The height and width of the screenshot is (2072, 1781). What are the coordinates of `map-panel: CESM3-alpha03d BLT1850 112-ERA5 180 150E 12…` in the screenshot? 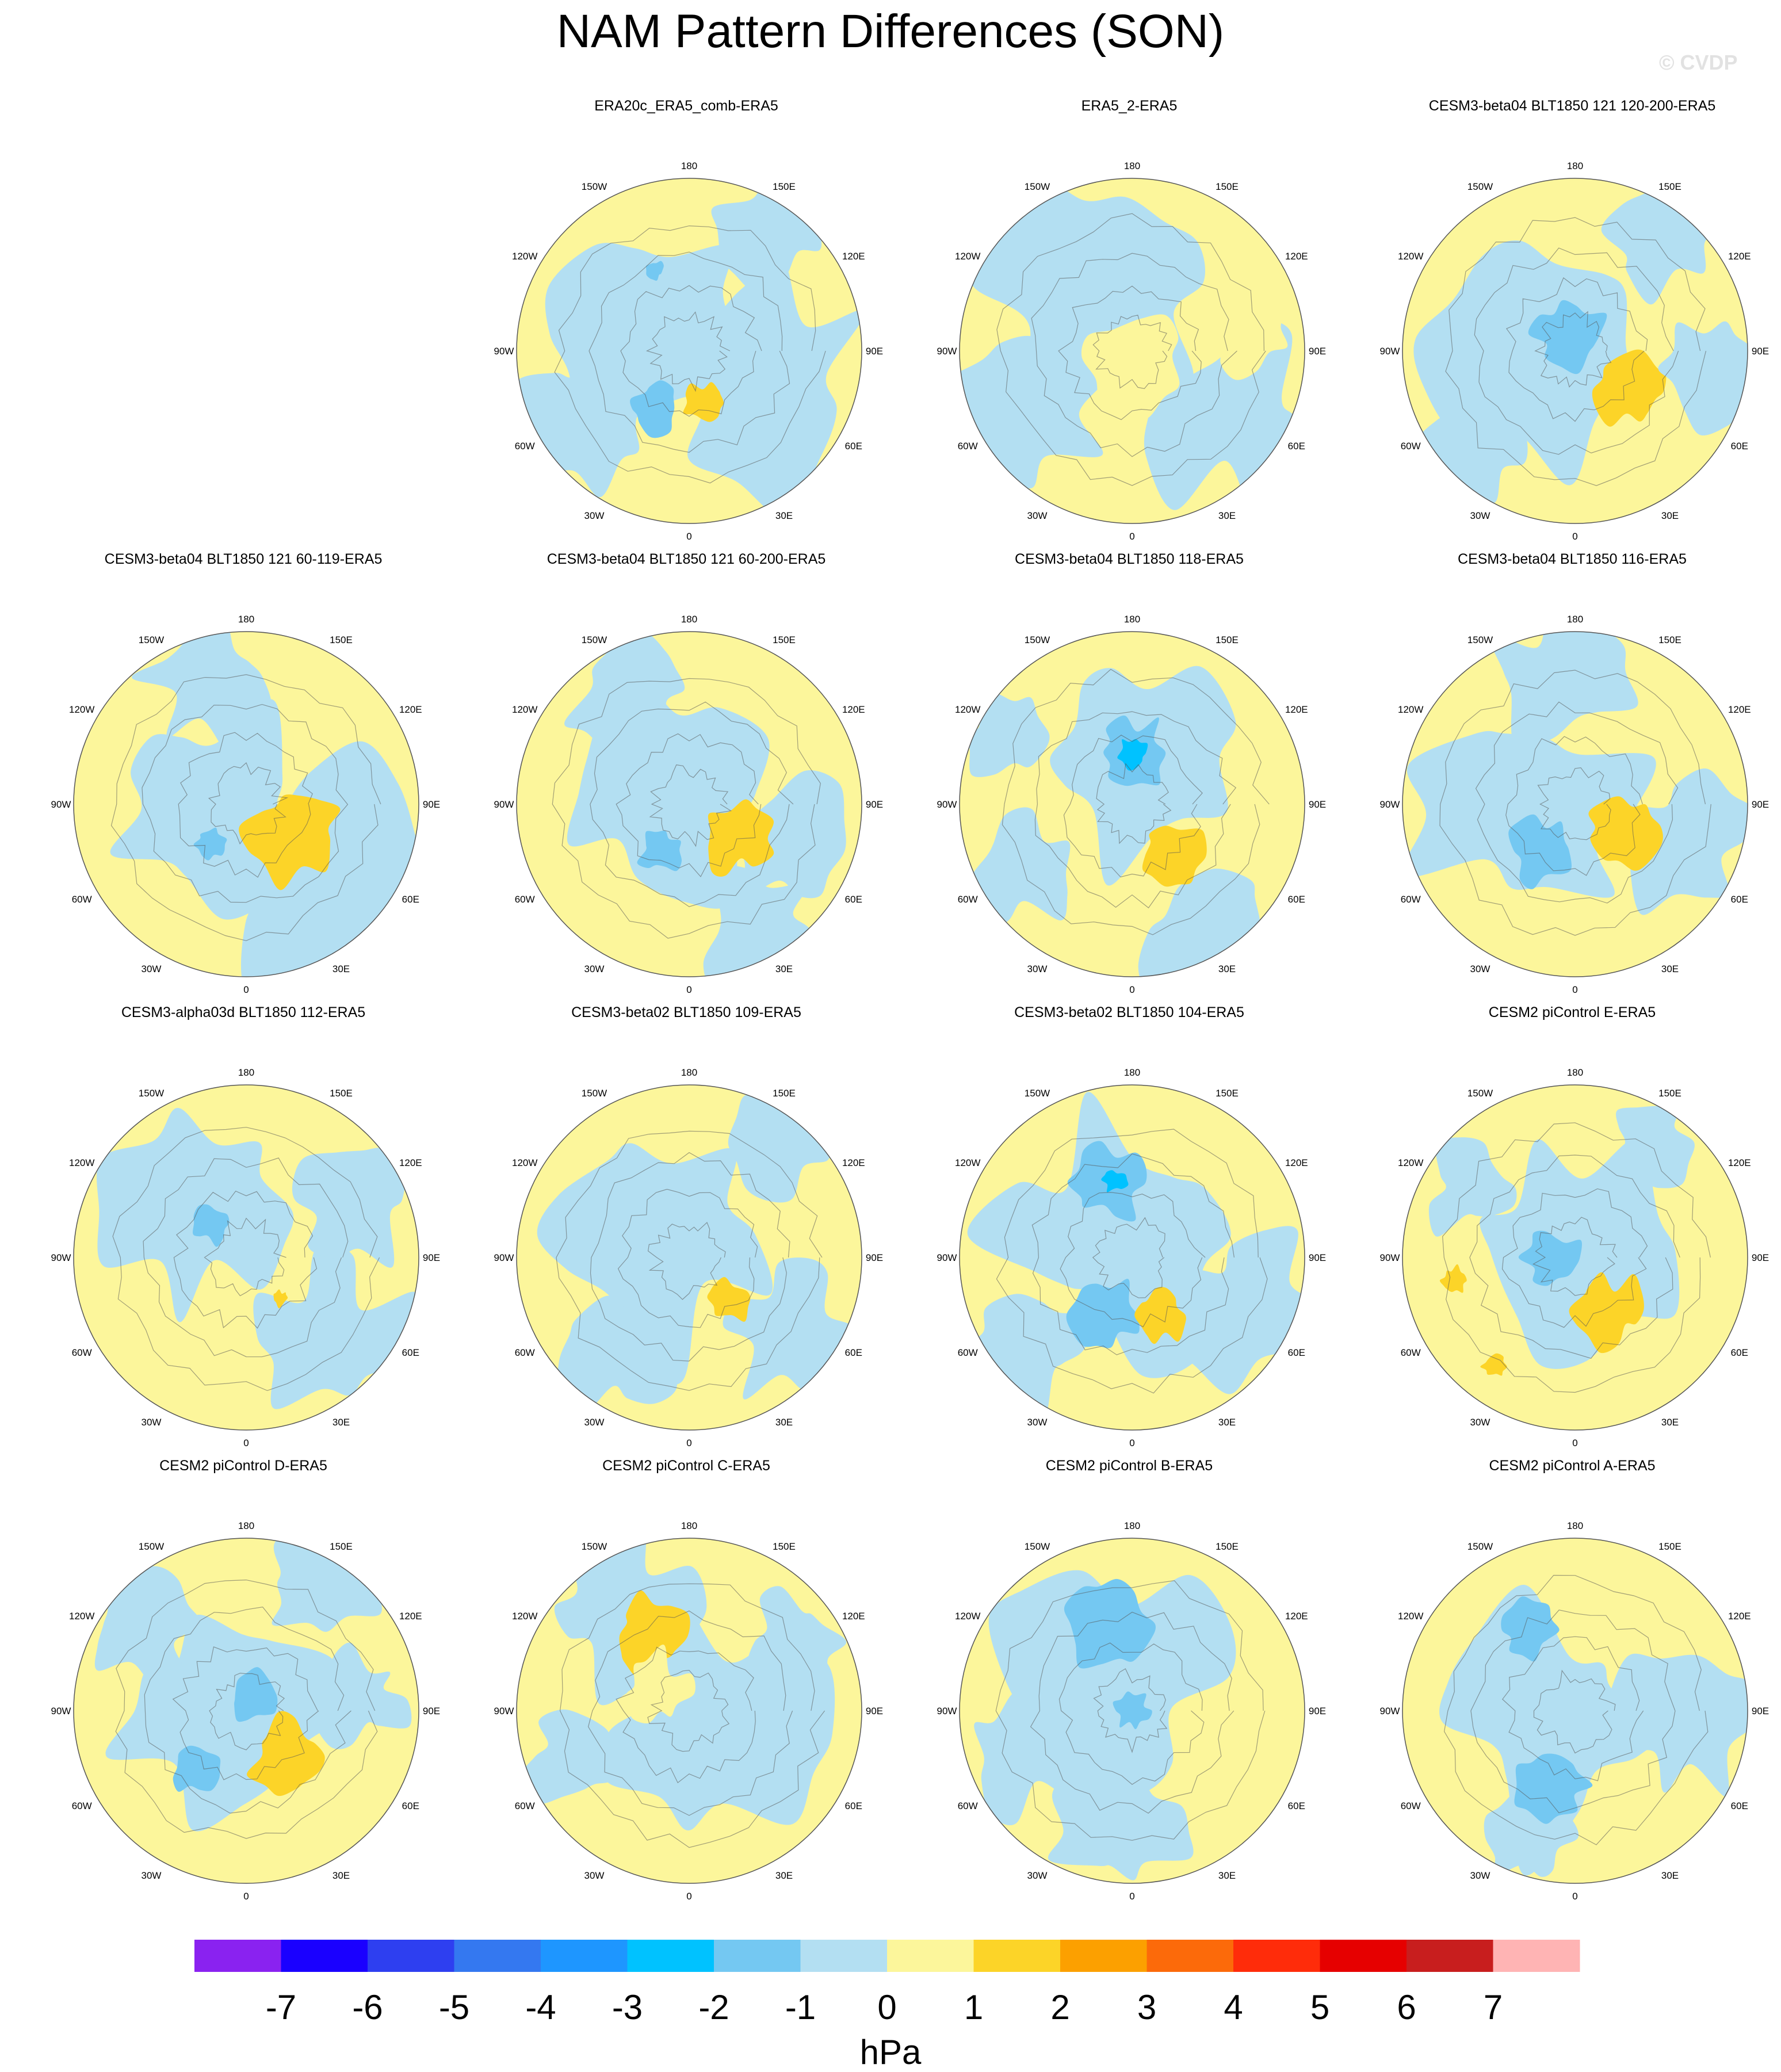 It's located at (243, 1232).